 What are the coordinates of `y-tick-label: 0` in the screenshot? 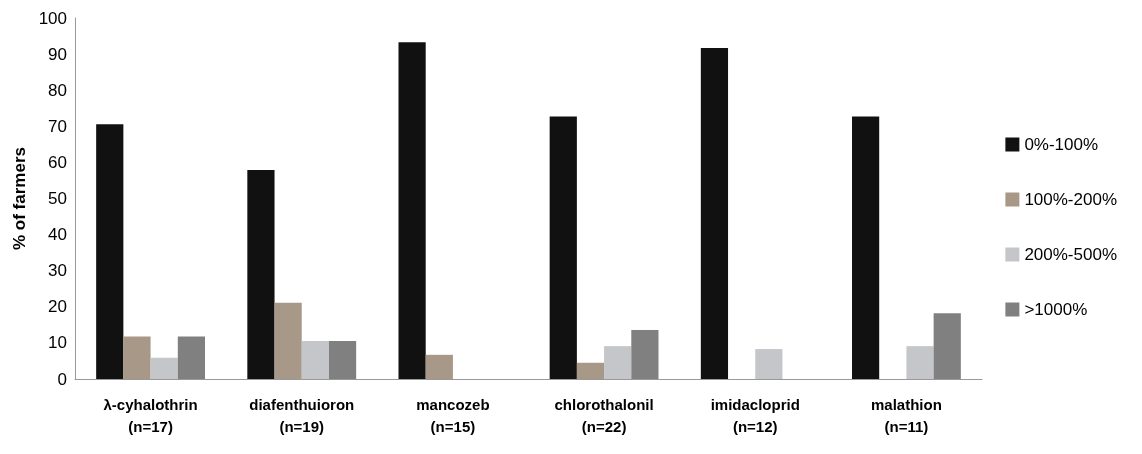 It's located at (62, 379).